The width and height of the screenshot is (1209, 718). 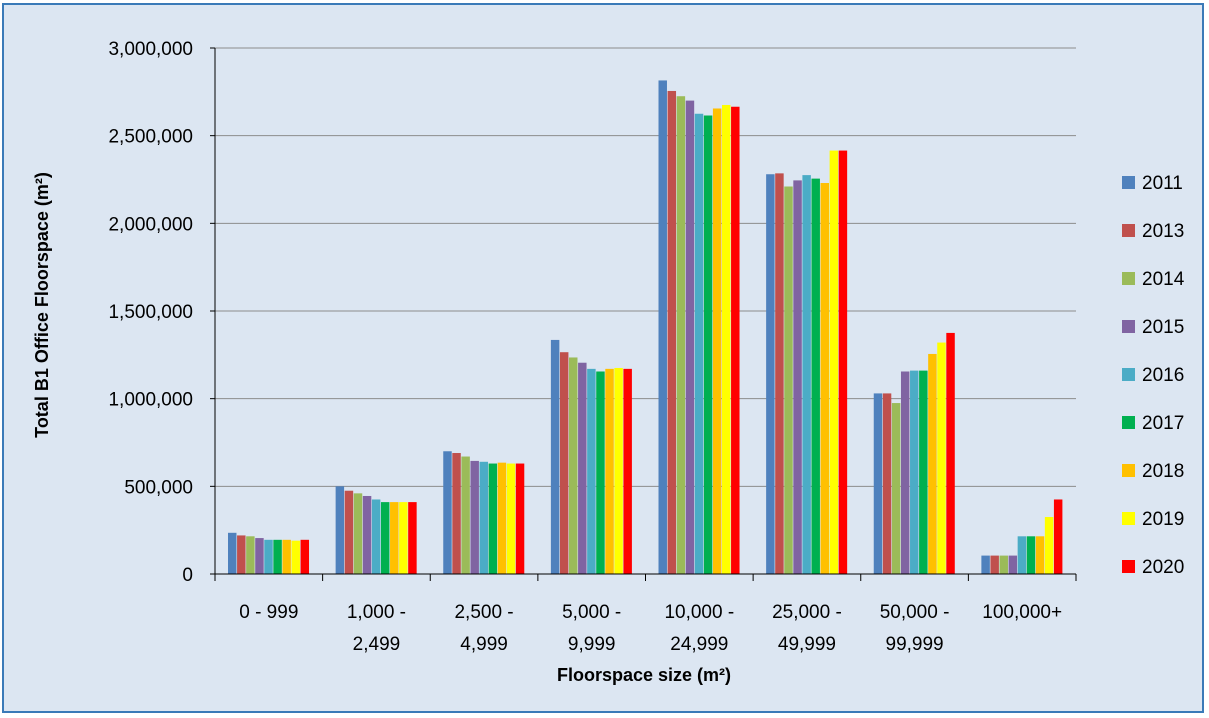 What do you see at coordinates (150, 312) in the screenshot?
I see `y-tick-label: 1,500,000` at bounding box center [150, 312].